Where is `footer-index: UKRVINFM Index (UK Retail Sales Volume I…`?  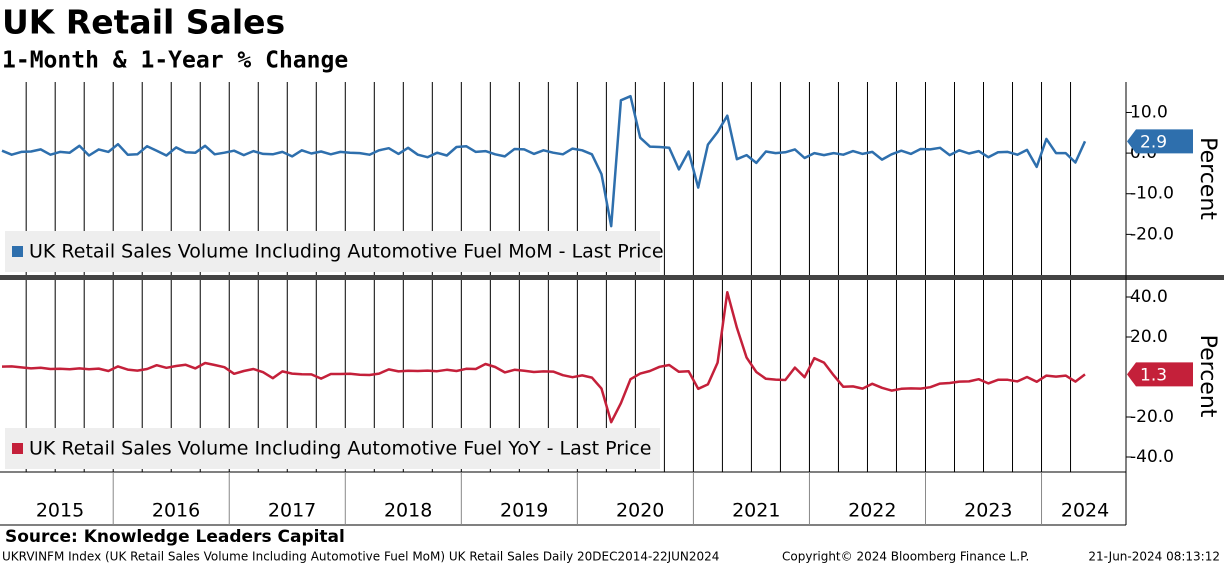 footer-index: UKRVINFM Index (UK Retail Sales Volume I… is located at coordinates (360, 557).